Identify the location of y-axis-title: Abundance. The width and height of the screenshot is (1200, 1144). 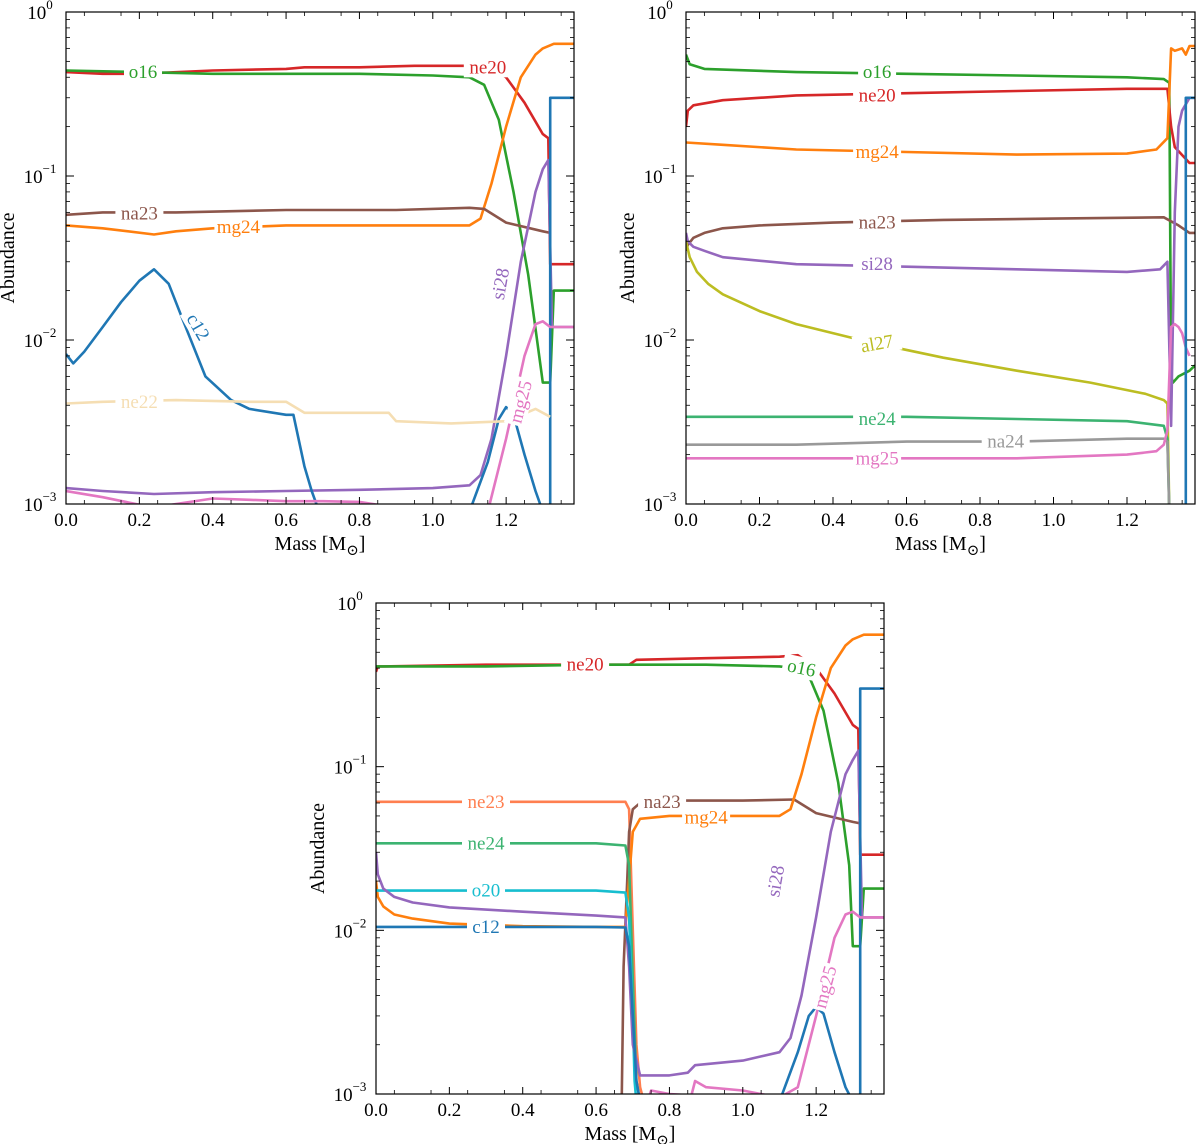
(628, 257).